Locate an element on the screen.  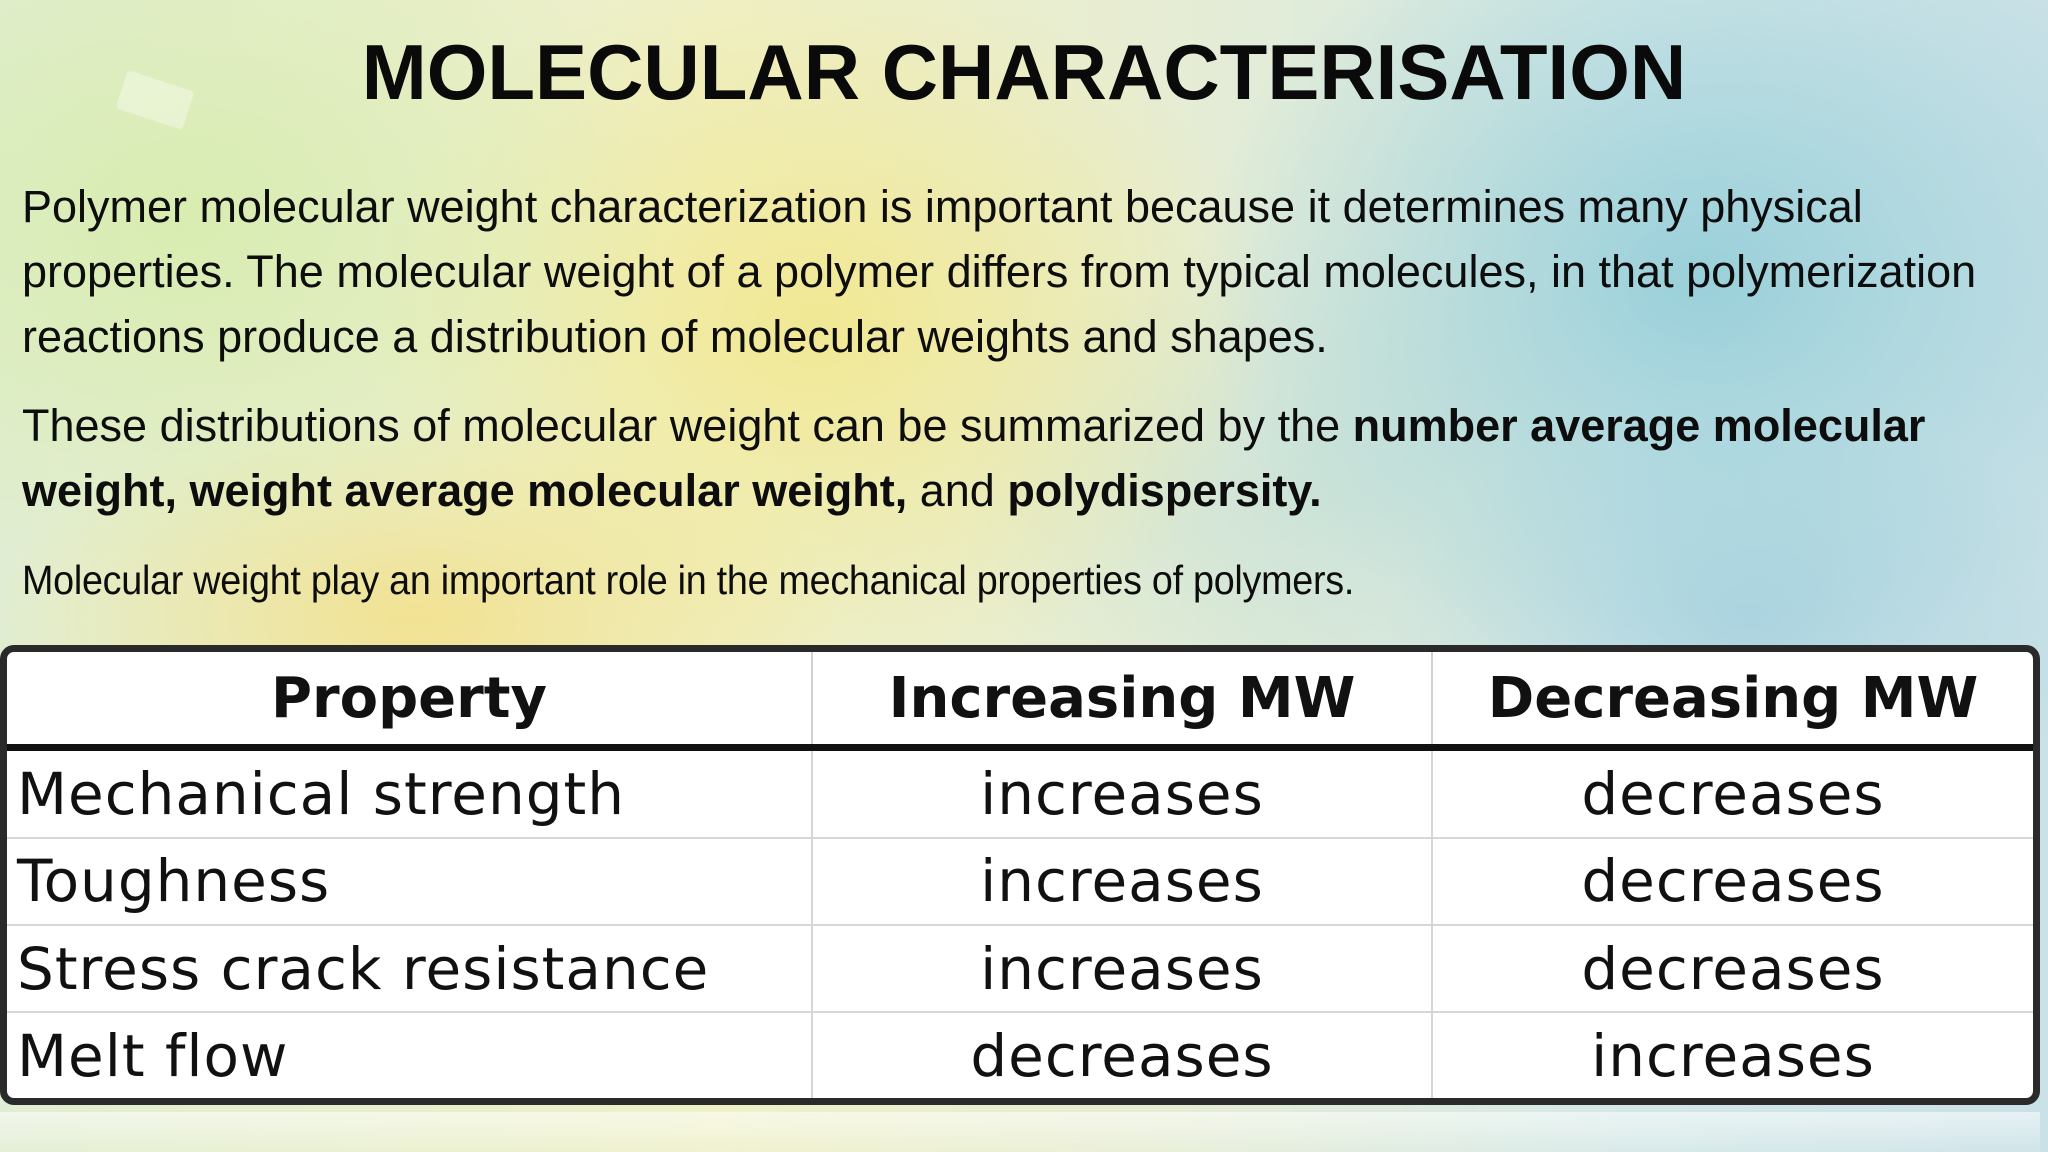
table-reflection is located at coordinates (1020, 1132).